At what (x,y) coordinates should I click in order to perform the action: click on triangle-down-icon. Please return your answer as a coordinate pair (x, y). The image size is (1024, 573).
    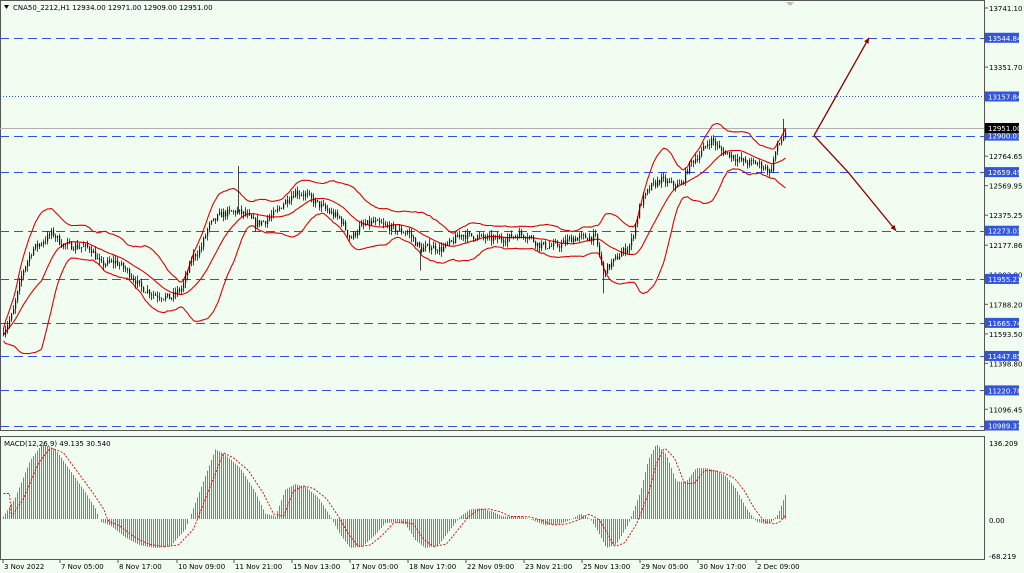
    Looking at the image, I should click on (6, 7).